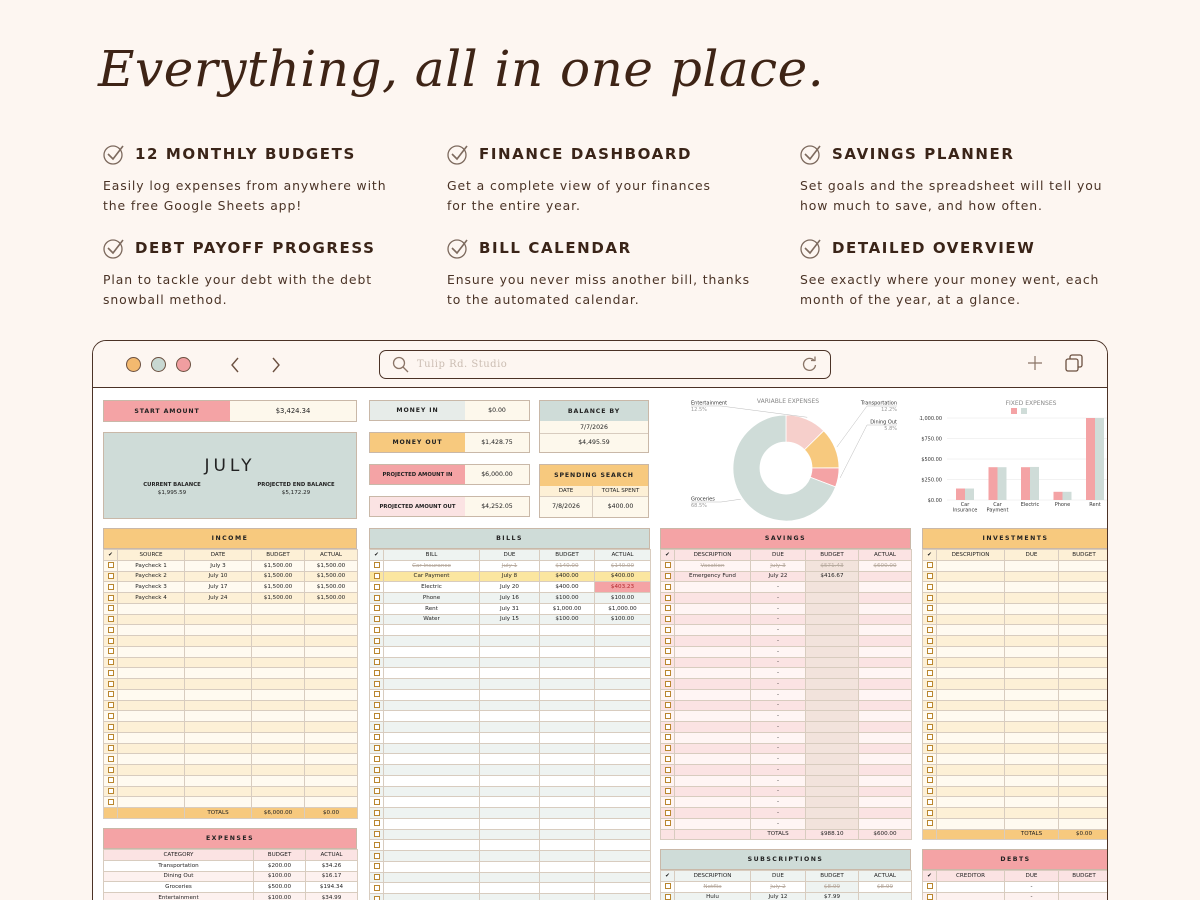 This screenshot has width=1200, height=900. I want to click on cell: $7.99, so click(832, 895).